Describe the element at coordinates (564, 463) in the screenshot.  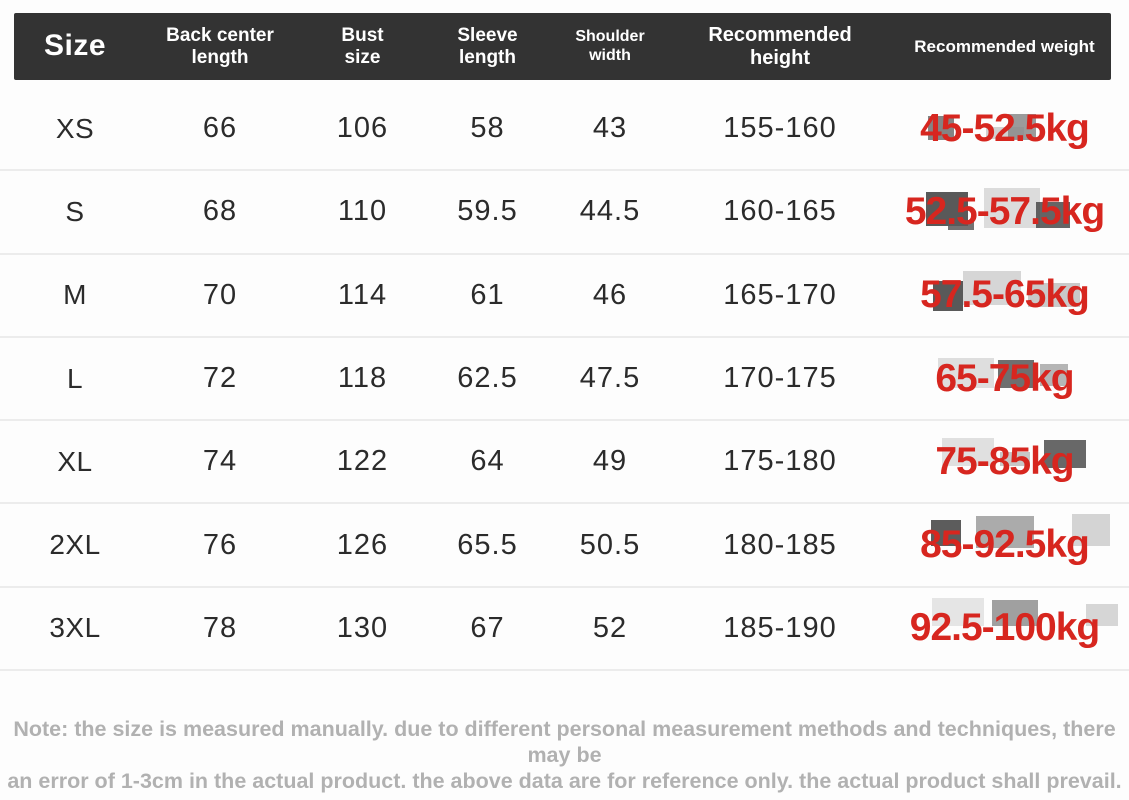
I see `table-row: XL 74 122 64 49 175-180 75-85kg` at that location.